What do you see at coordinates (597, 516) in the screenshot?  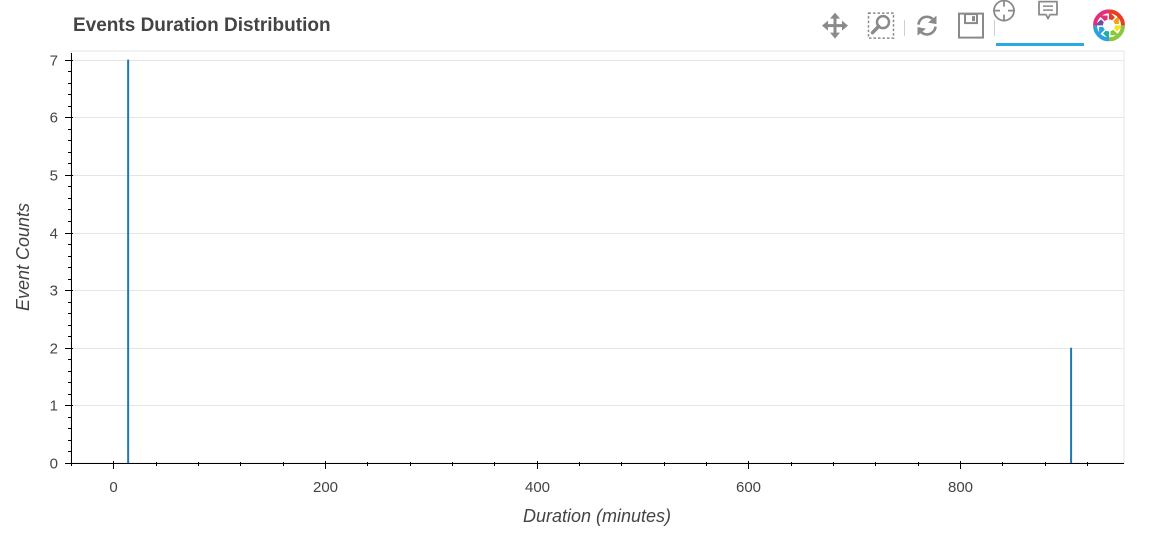 I see `x-axis-label: Duration (minutes)` at bounding box center [597, 516].